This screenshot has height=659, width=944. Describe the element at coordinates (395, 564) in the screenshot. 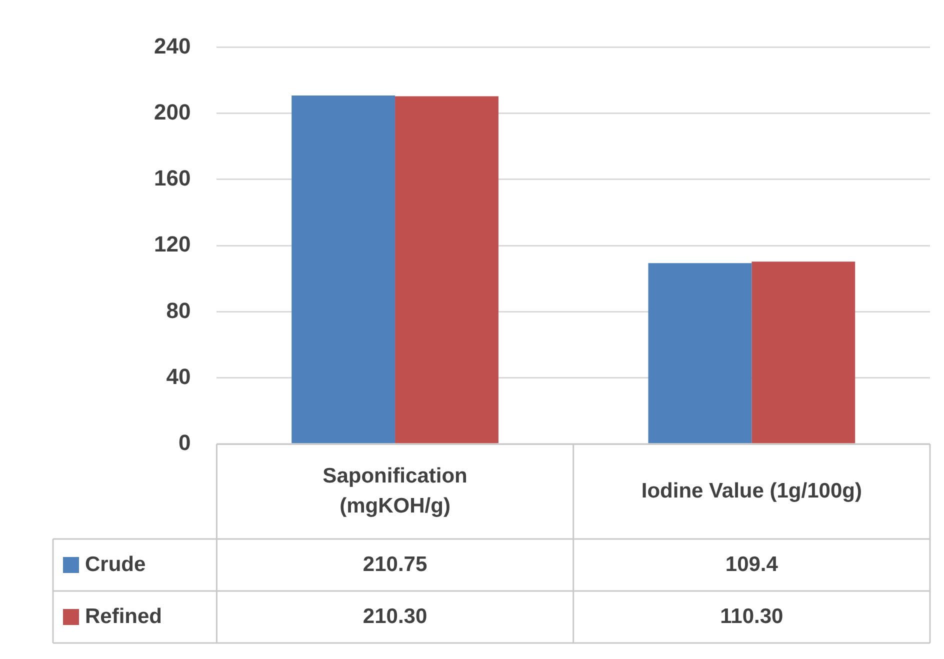

I see `data-label: 210.75` at that location.